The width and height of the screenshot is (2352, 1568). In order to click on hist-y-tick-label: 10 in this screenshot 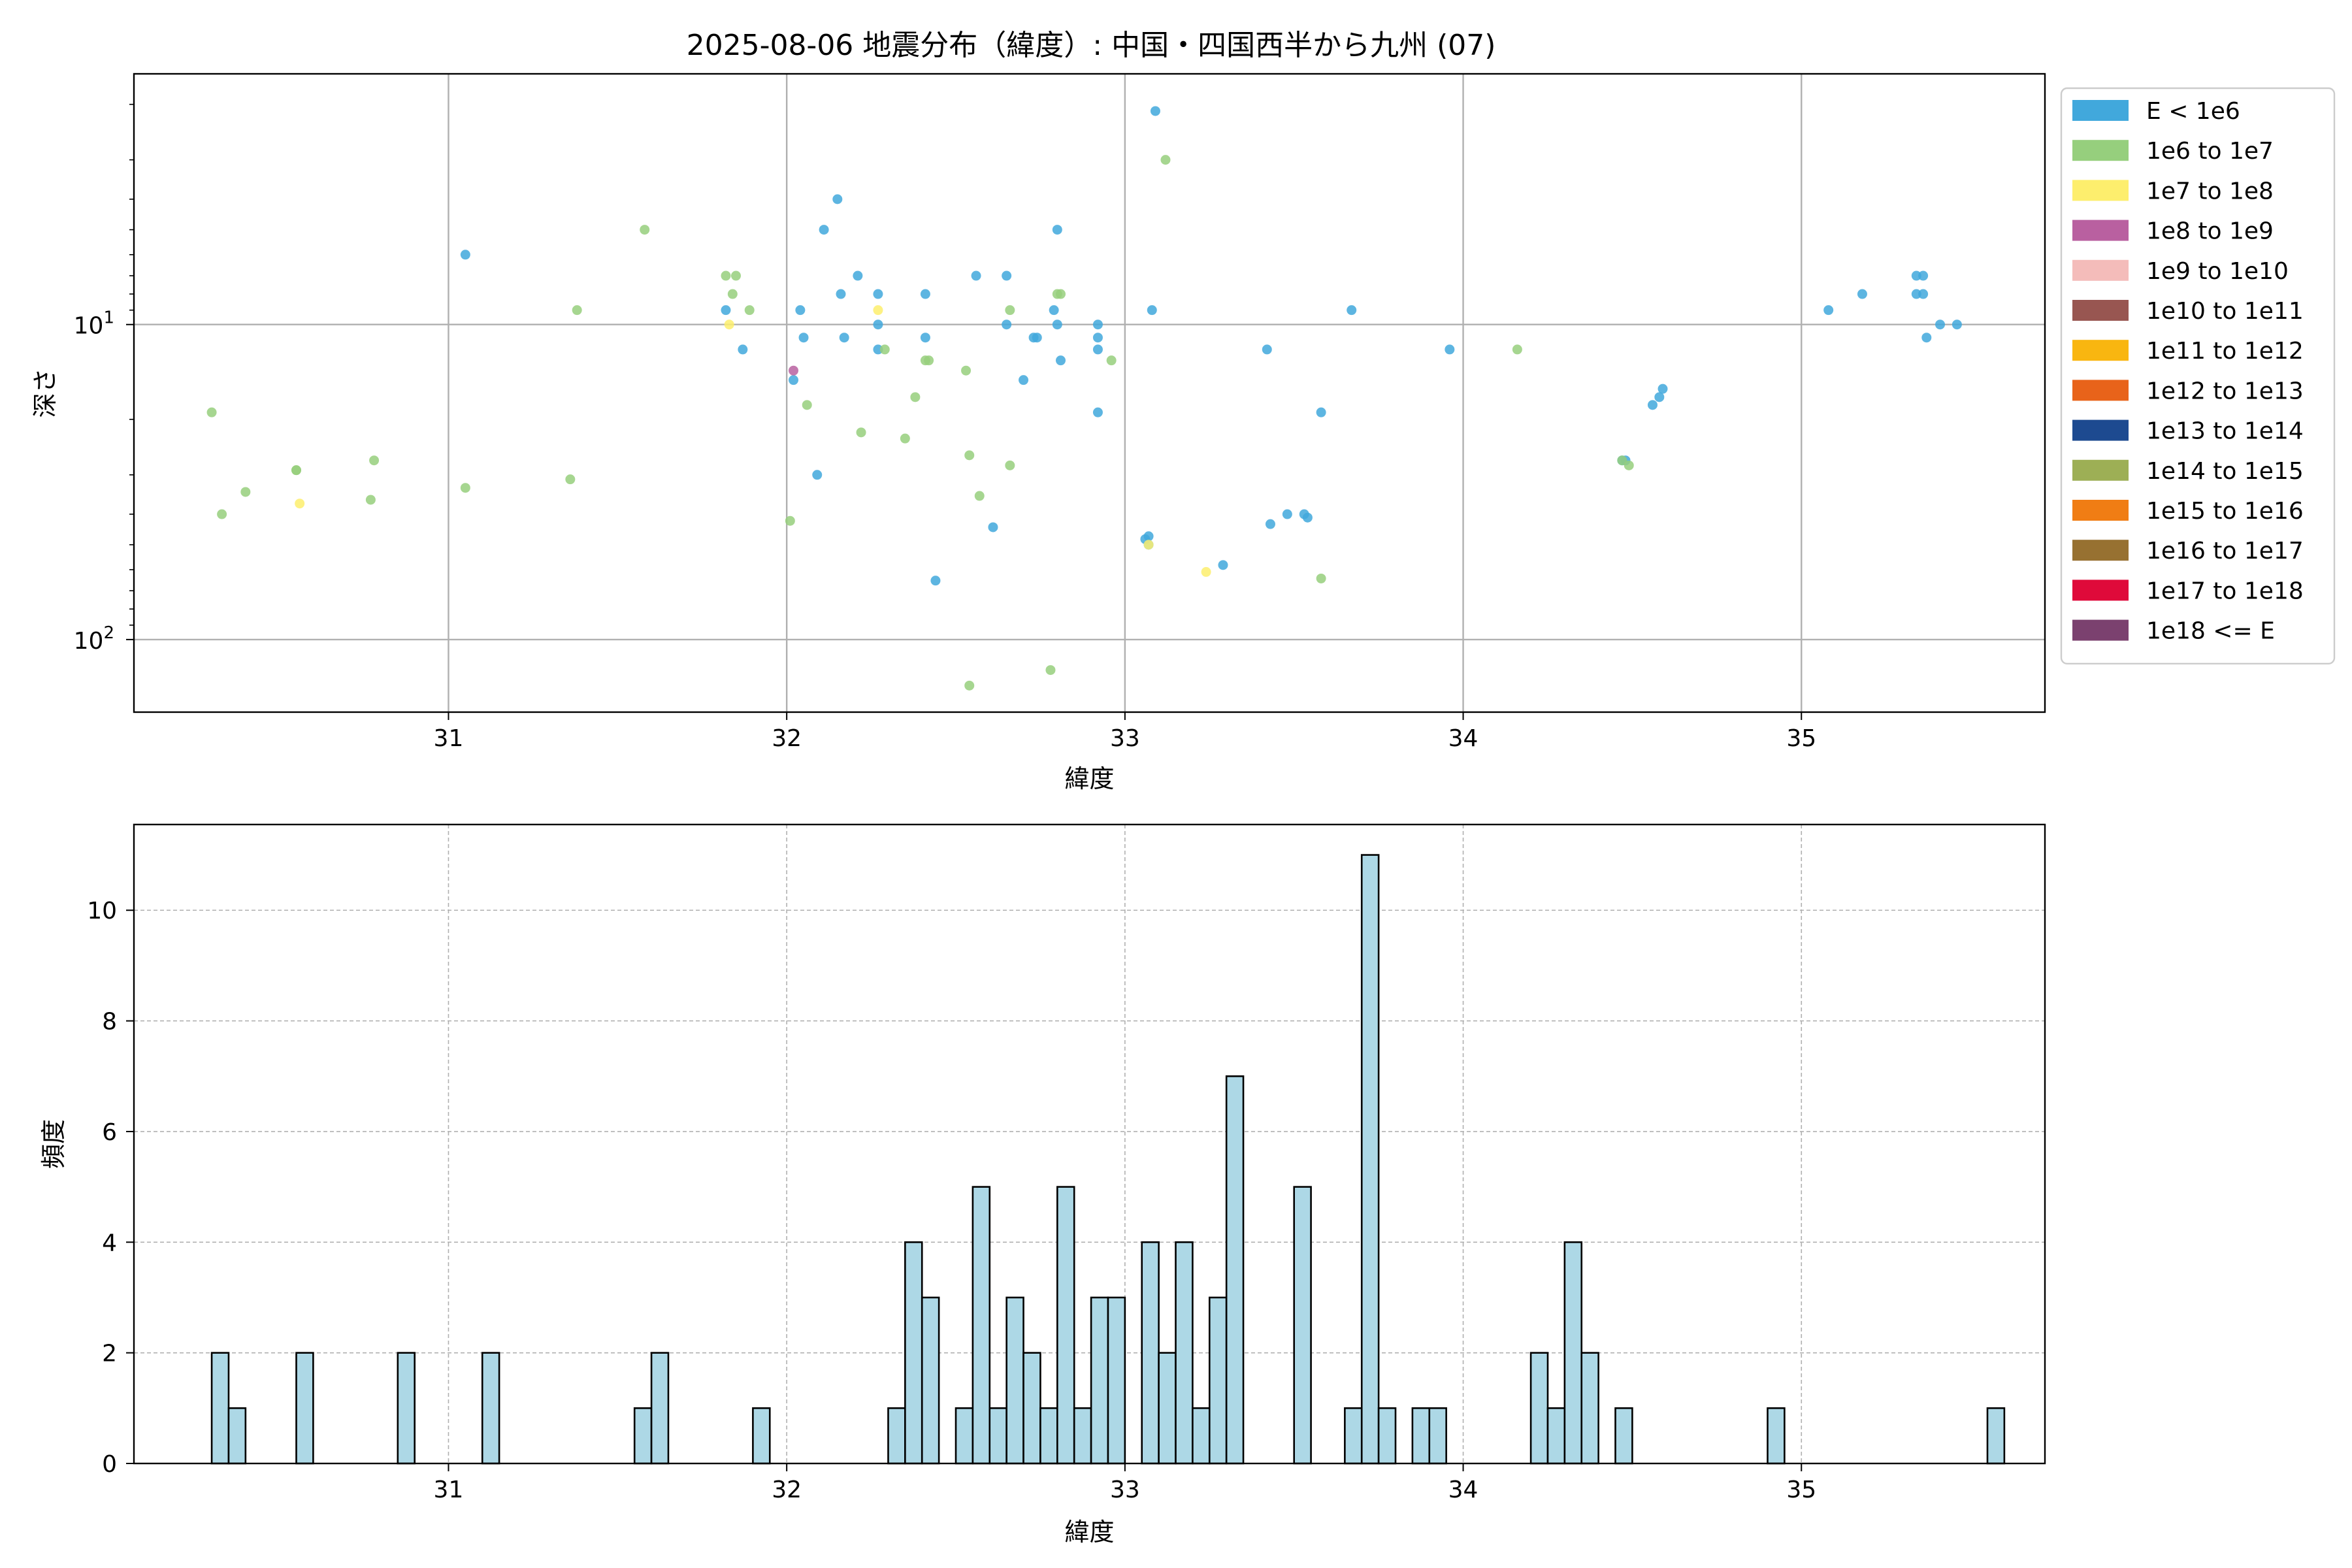, I will do `click(102, 911)`.